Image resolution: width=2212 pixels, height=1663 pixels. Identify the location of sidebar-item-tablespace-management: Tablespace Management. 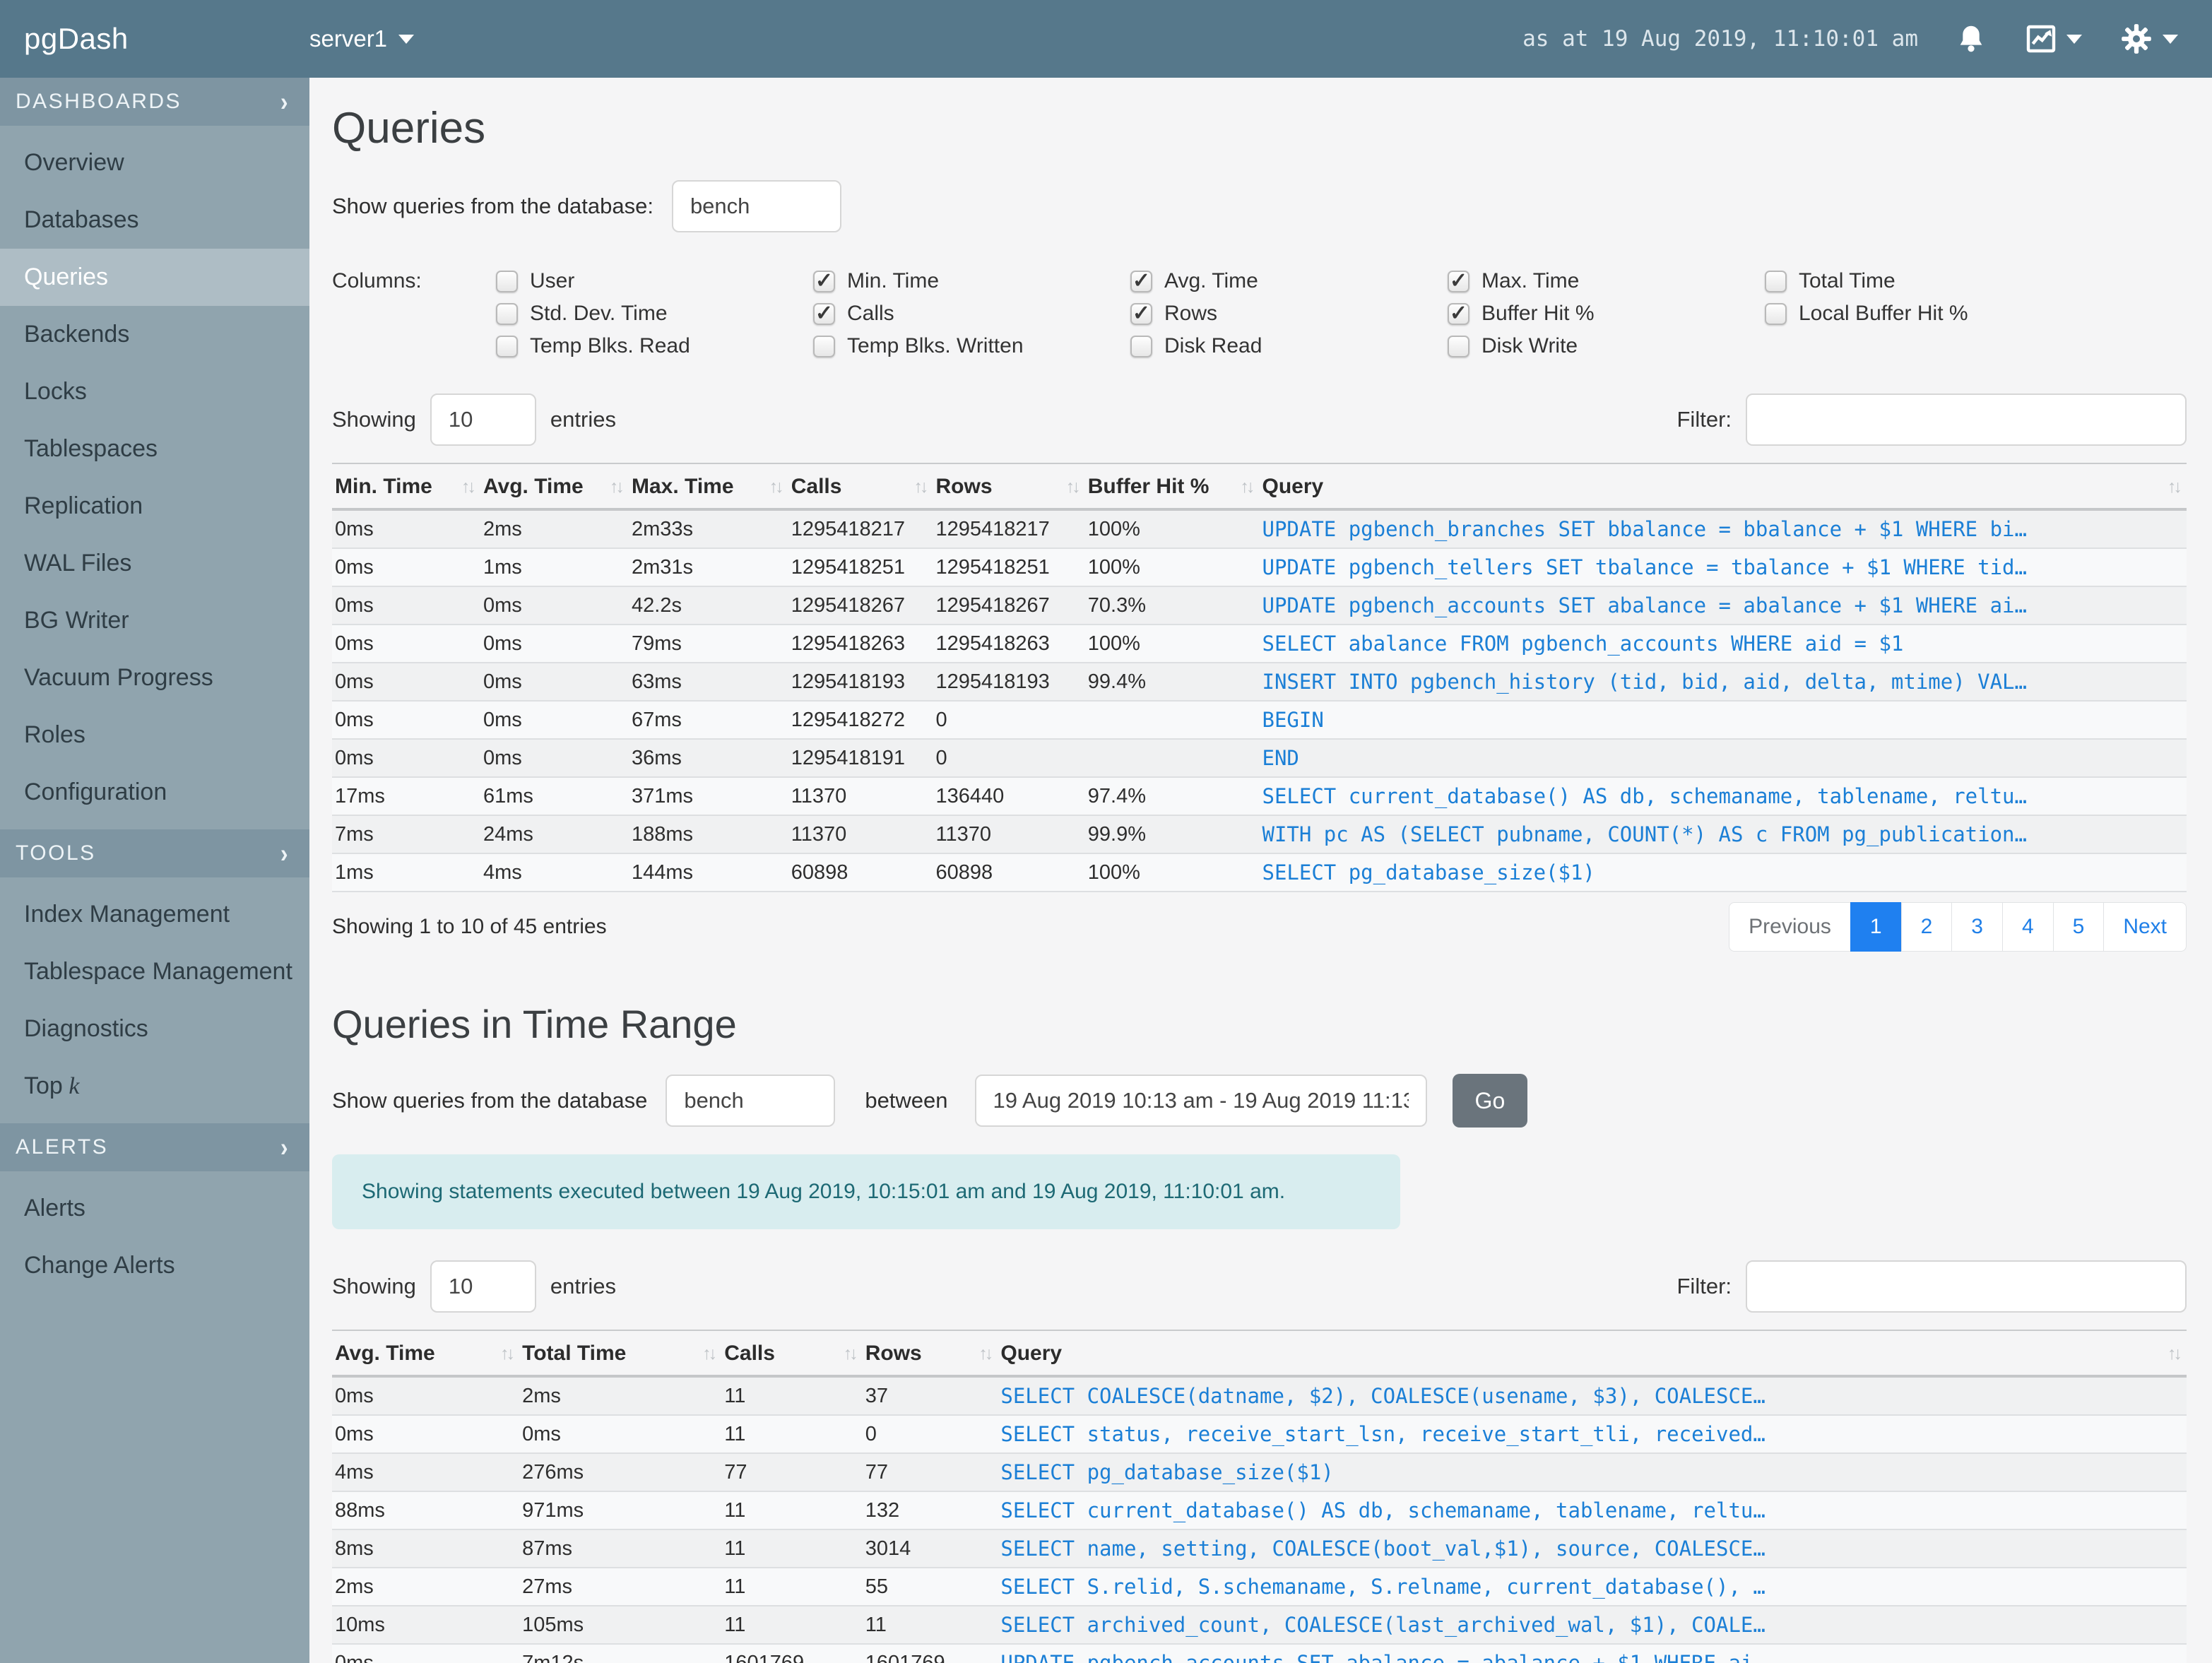
(158, 972).